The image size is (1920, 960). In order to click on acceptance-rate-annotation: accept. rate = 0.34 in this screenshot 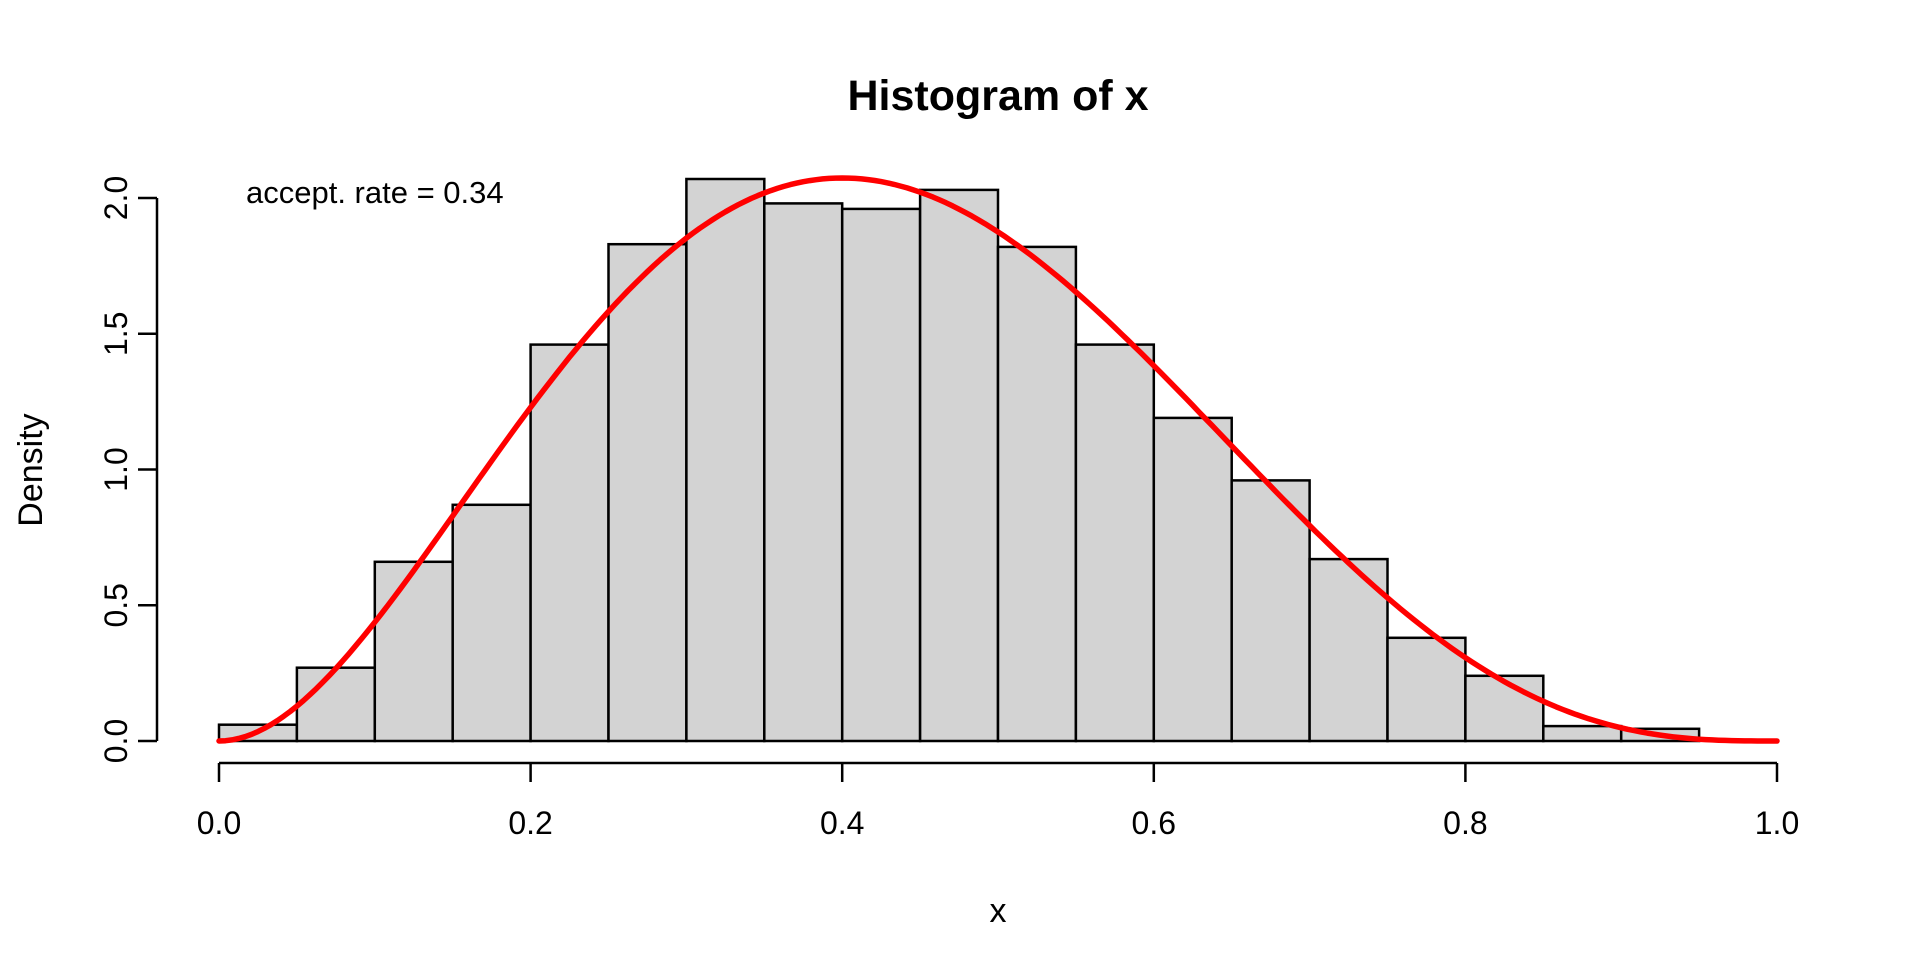, I will do `click(375, 192)`.